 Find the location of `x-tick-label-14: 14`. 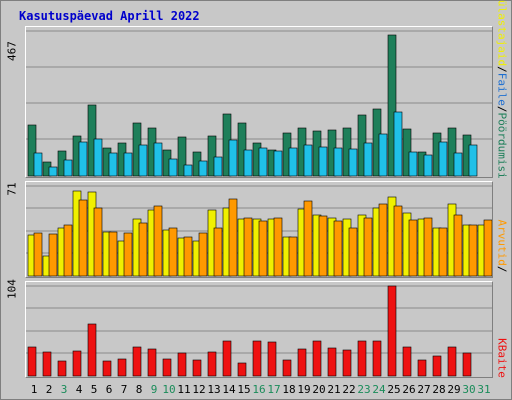

x-tick-label-14: 14 is located at coordinates (229, 389).